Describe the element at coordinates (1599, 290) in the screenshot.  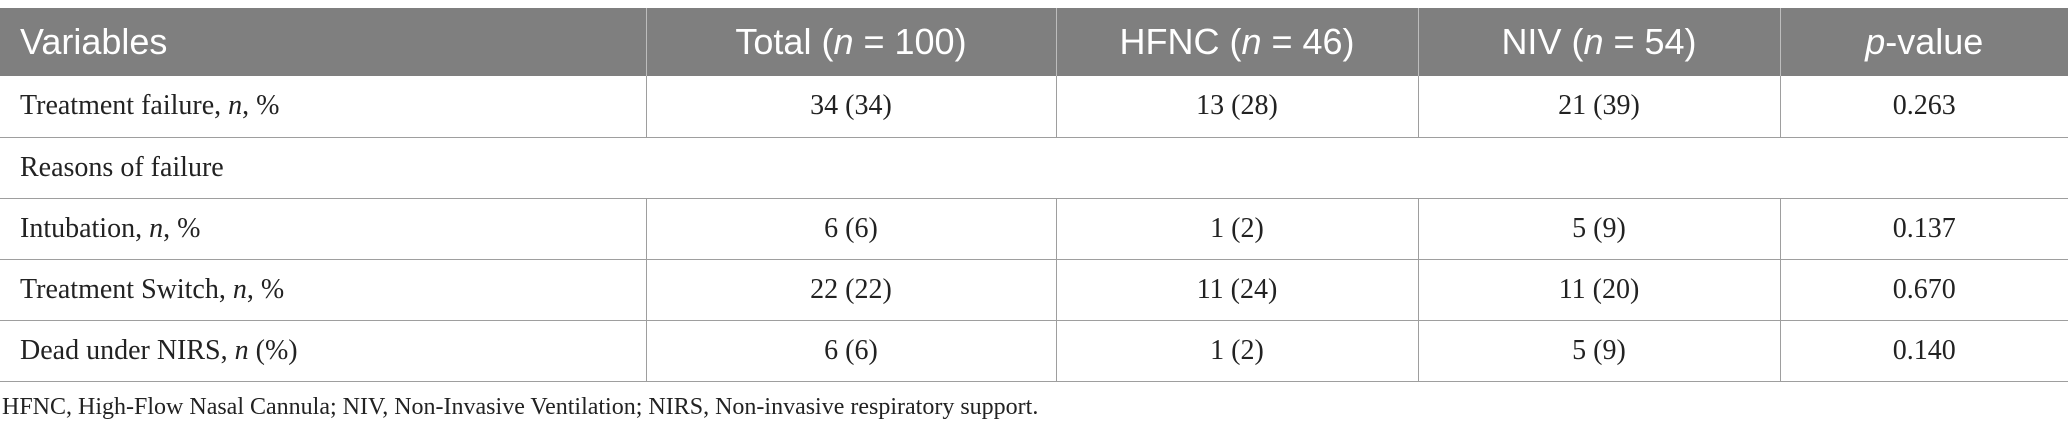
I see `cell-niv: 11 (20)` at that location.